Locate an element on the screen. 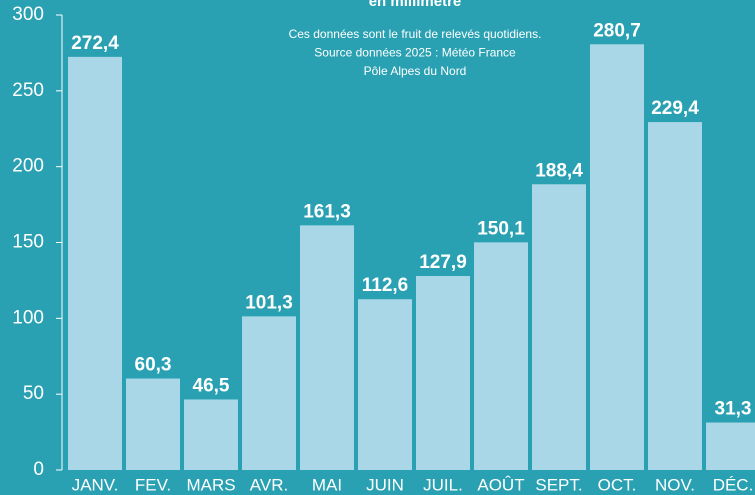 The height and width of the screenshot is (495, 755). x-tick-label: DÉC. is located at coordinates (733, 484).